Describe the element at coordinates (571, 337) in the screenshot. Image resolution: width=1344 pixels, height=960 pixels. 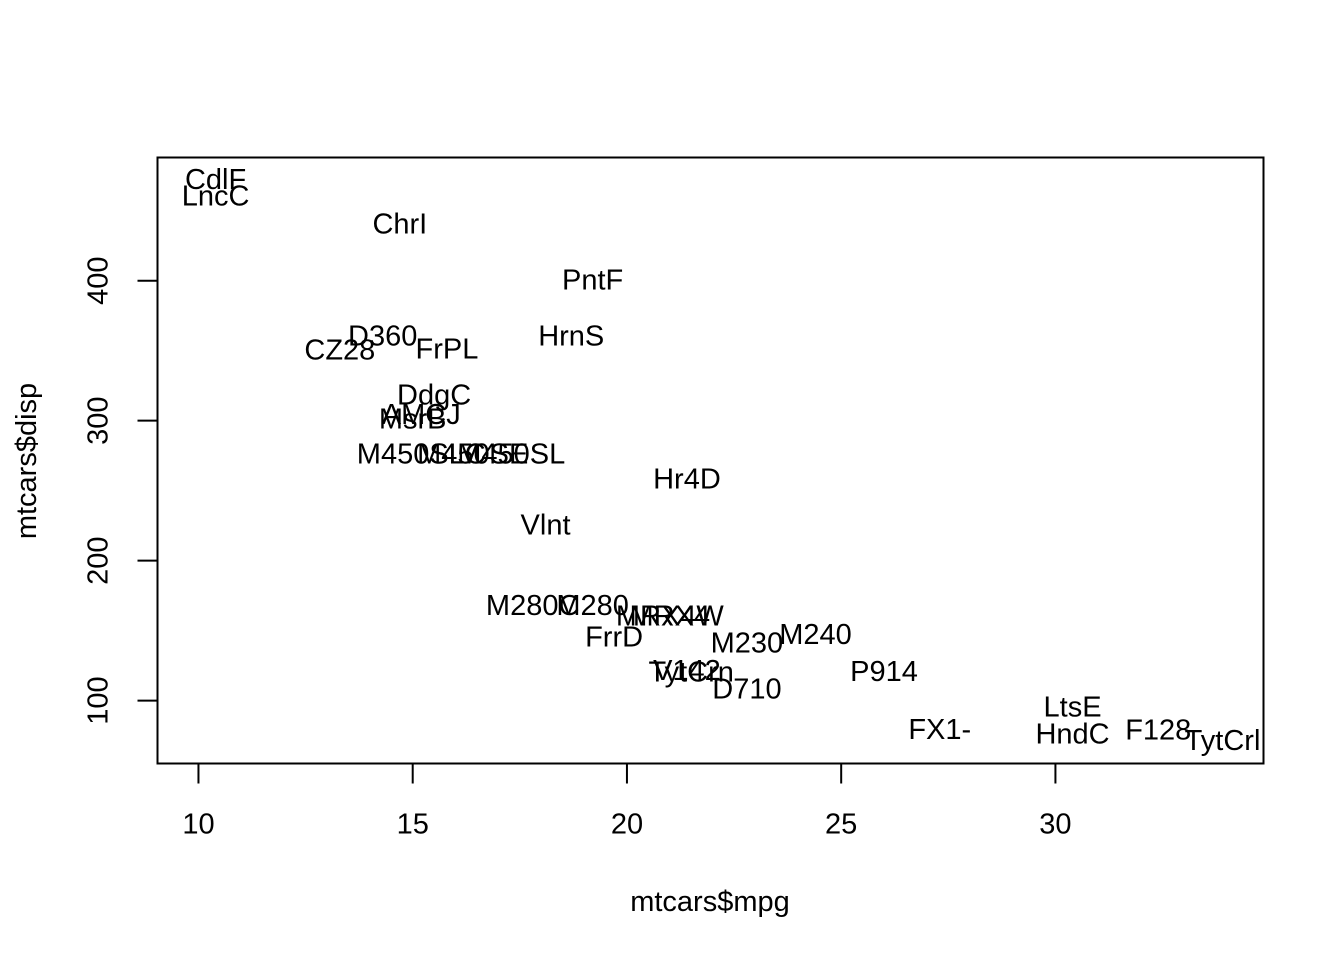
I see `point-label: HrnS` at that location.